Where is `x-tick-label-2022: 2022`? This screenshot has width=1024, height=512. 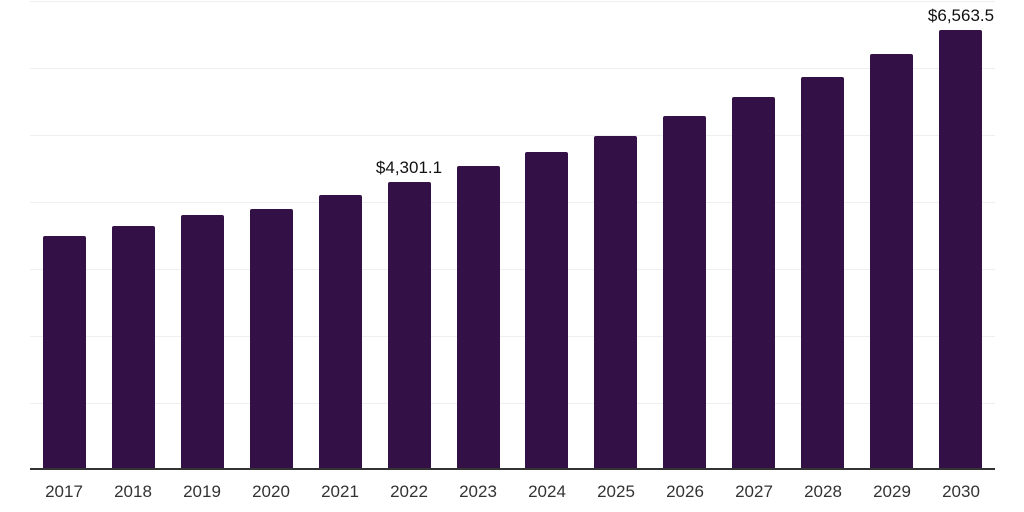 x-tick-label-2022: 2022 is located at coordinates (409, 491).